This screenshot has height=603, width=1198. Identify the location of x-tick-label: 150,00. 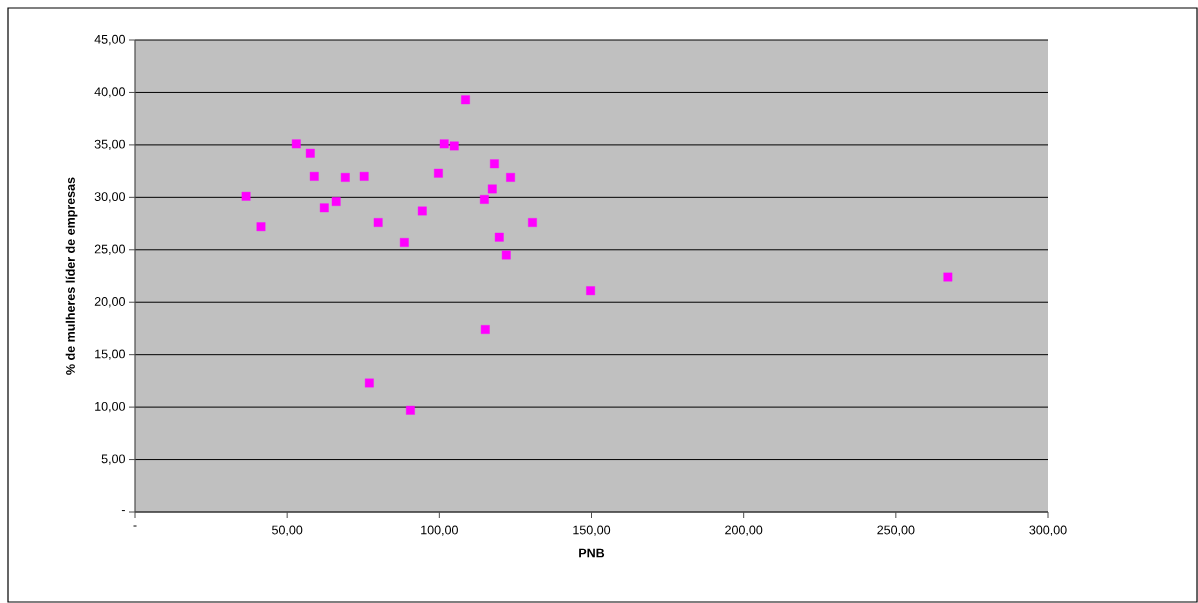
(592, 530).